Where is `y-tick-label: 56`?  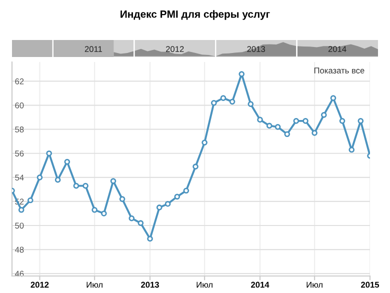 y-tick-label: 56 is located at coordinates (19, 153).